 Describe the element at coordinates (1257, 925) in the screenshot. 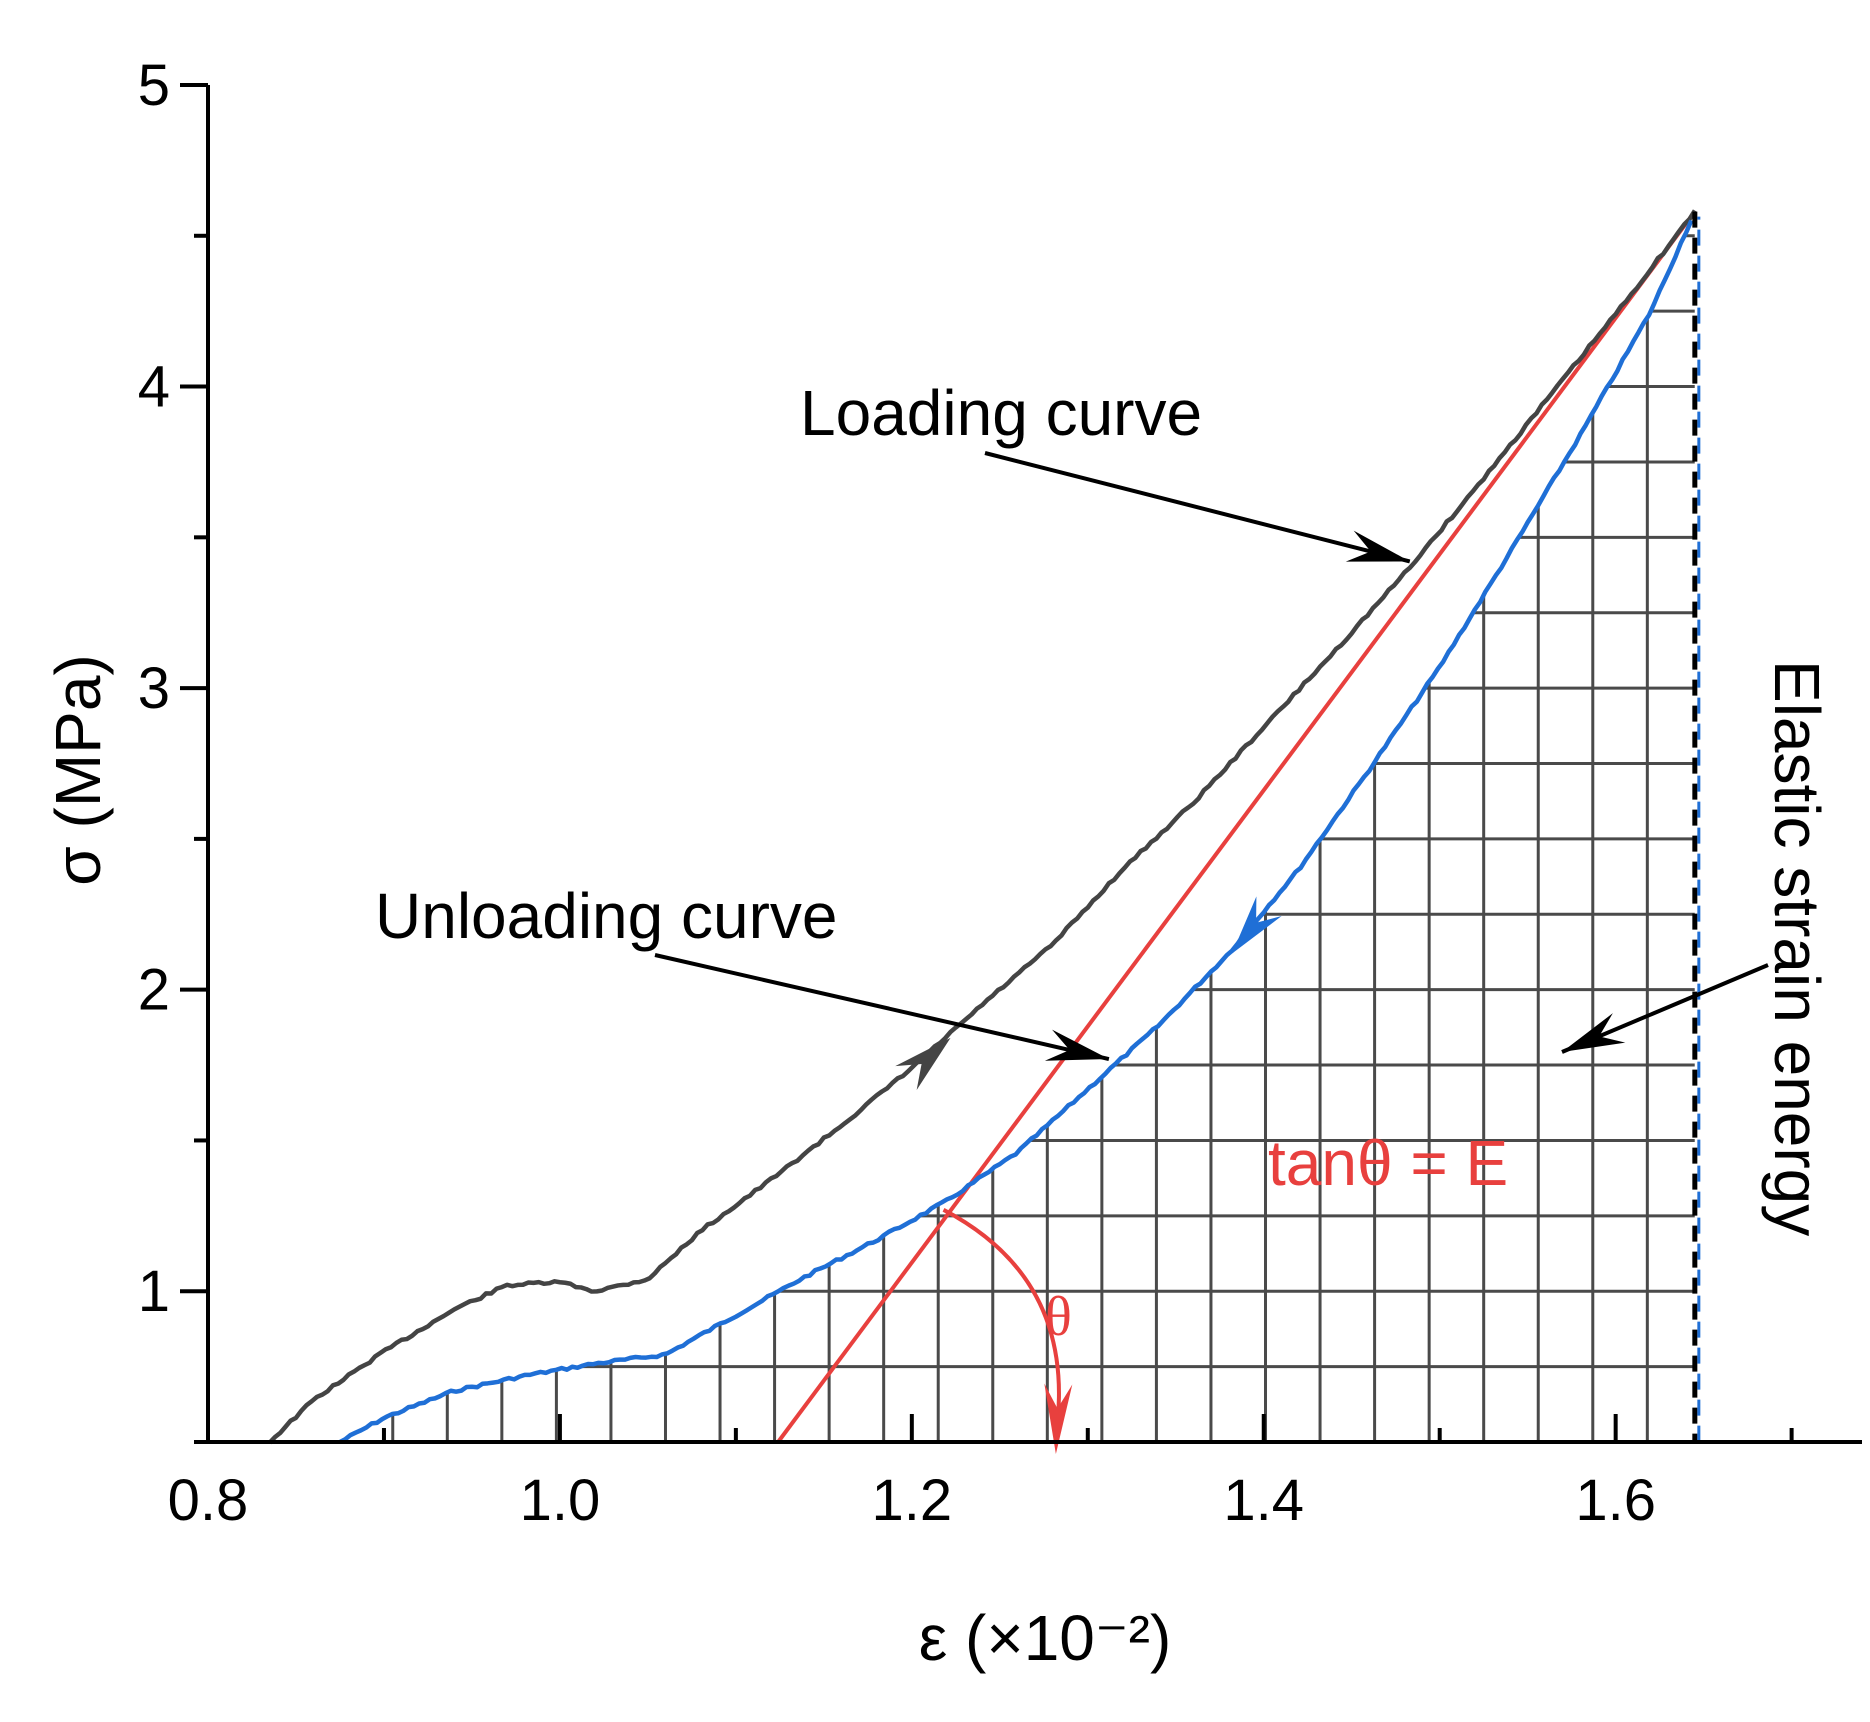

I see `unloading-direction-arrow` at that location.